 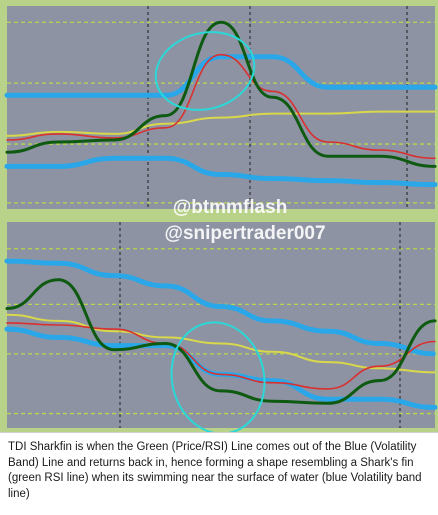 I want to click on watermark-btmmflash: @btmmflash, so click(x=230, y=207).